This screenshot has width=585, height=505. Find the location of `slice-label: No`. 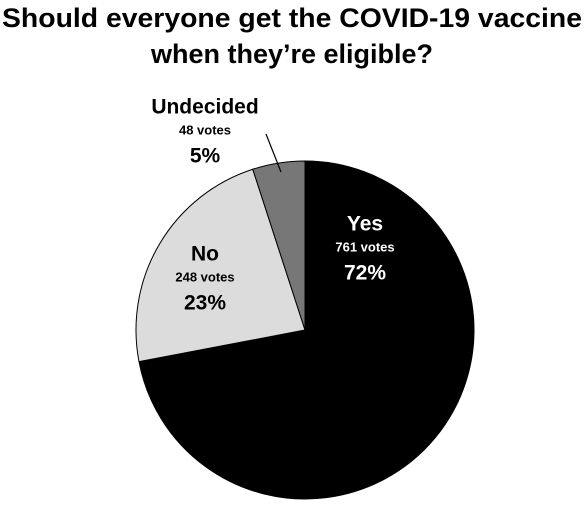

slice-label: No is located at coordinates (205, 254).